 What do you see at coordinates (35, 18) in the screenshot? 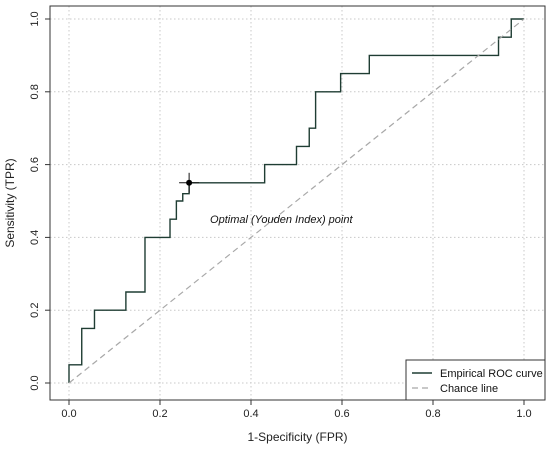
I see `y-tick-label: 1.0` at bounding box center [35, 18].